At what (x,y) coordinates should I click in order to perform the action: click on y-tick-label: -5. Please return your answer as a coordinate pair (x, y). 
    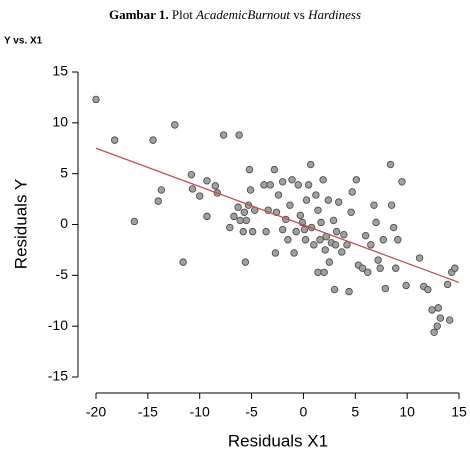
    Looking at the image, I should click on (62, 274).